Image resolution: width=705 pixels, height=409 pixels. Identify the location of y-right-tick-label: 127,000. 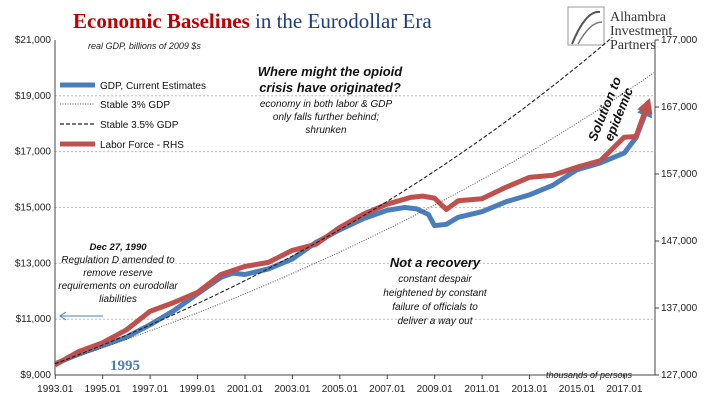
(679, 375).